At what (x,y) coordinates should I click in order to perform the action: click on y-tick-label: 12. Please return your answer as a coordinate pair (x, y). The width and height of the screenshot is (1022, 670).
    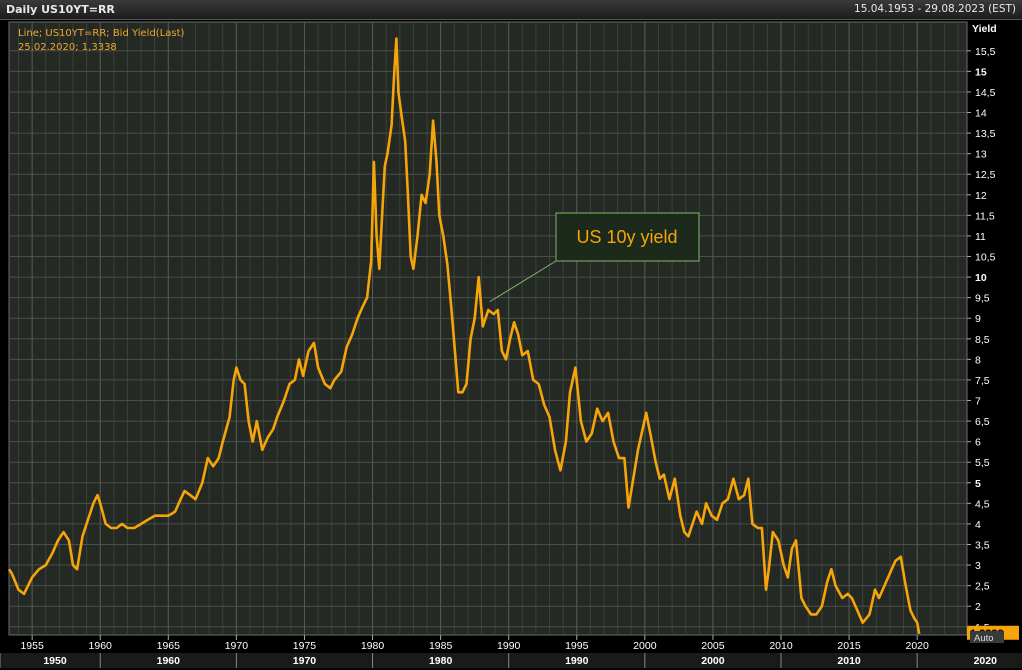
    Looking at the image, I should click on (981, 196).